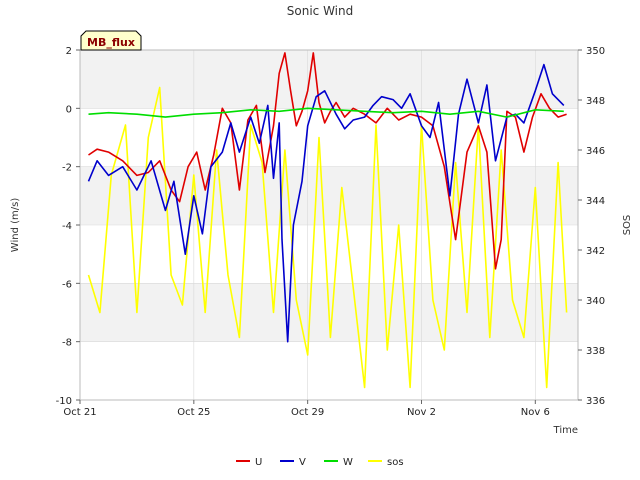  I want to click on y-tick-label-1: 0, so click(69, 109).